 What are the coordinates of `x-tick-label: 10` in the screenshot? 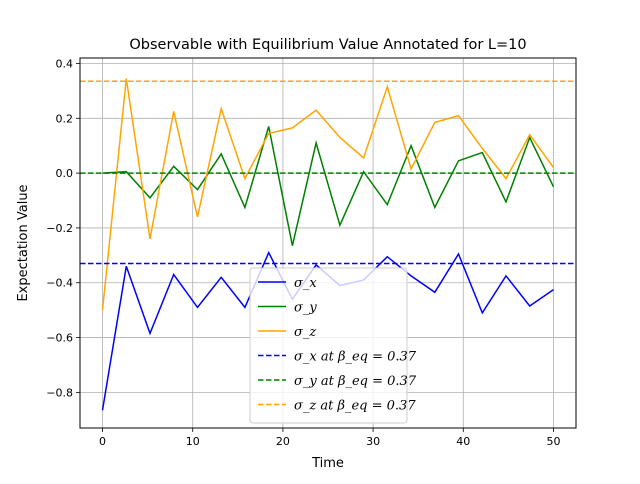 It's located at (193, 441).